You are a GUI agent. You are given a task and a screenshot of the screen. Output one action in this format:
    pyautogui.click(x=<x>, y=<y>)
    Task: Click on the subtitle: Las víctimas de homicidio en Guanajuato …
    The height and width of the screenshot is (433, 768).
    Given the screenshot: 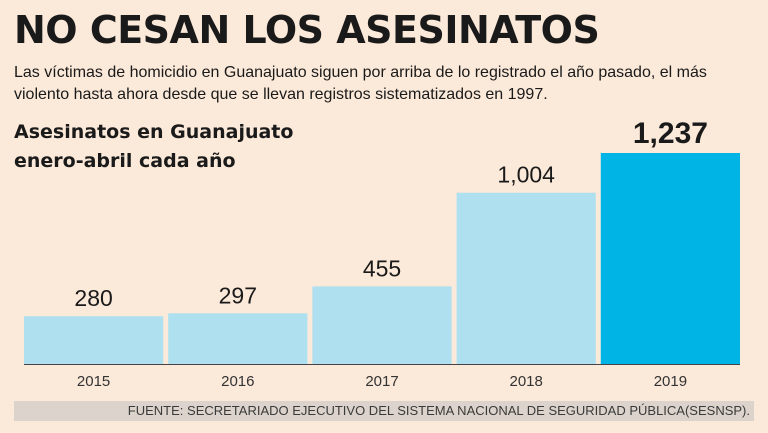 What is the action you would take?
    pyautogui.click(x=360, y=83)
    